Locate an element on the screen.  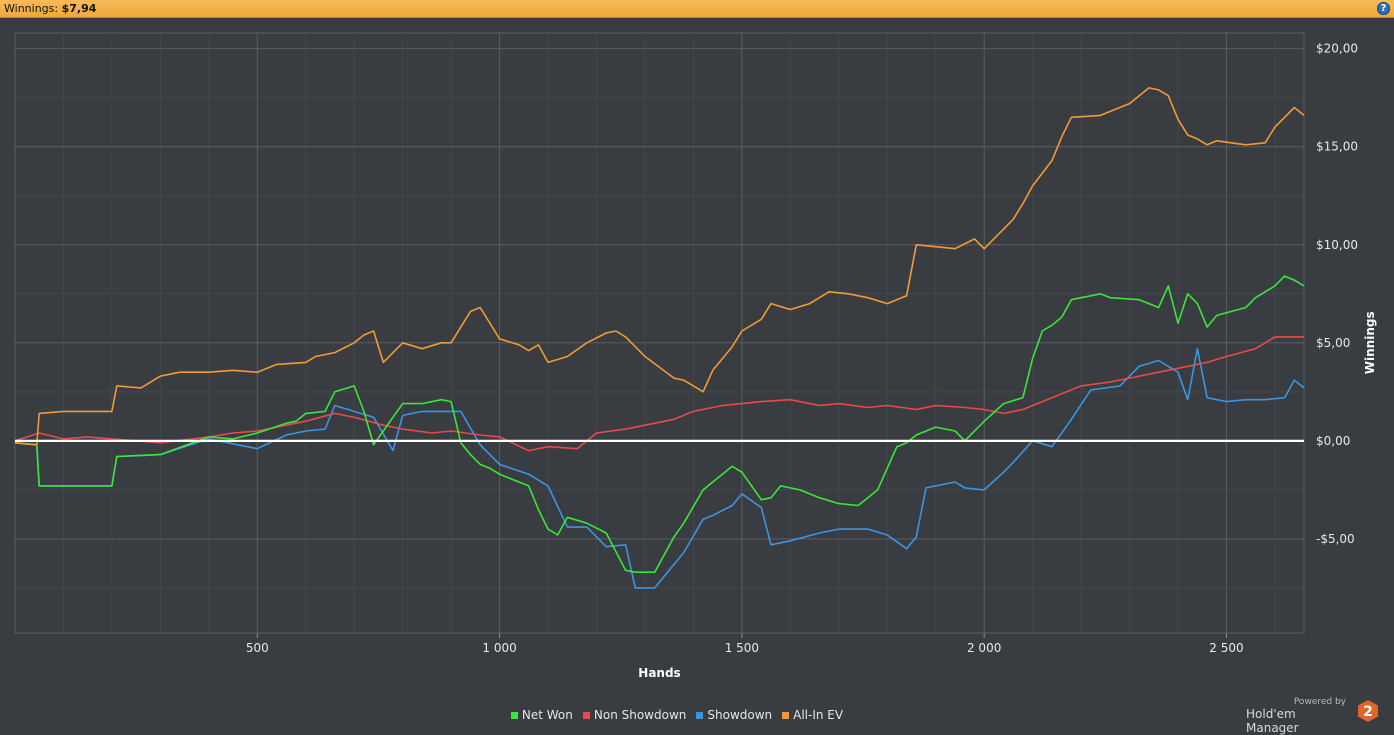
x-tick-label: 2 000 is located at coordinates (984, 648).